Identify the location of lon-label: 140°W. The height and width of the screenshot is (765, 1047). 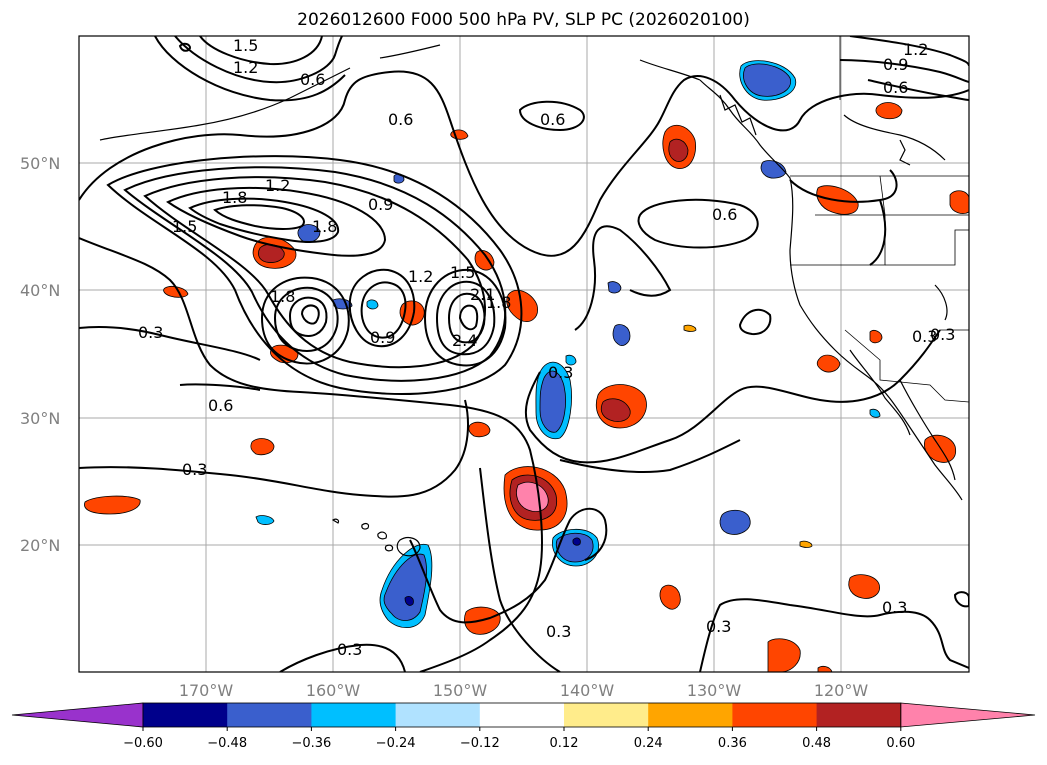
(587, 690).